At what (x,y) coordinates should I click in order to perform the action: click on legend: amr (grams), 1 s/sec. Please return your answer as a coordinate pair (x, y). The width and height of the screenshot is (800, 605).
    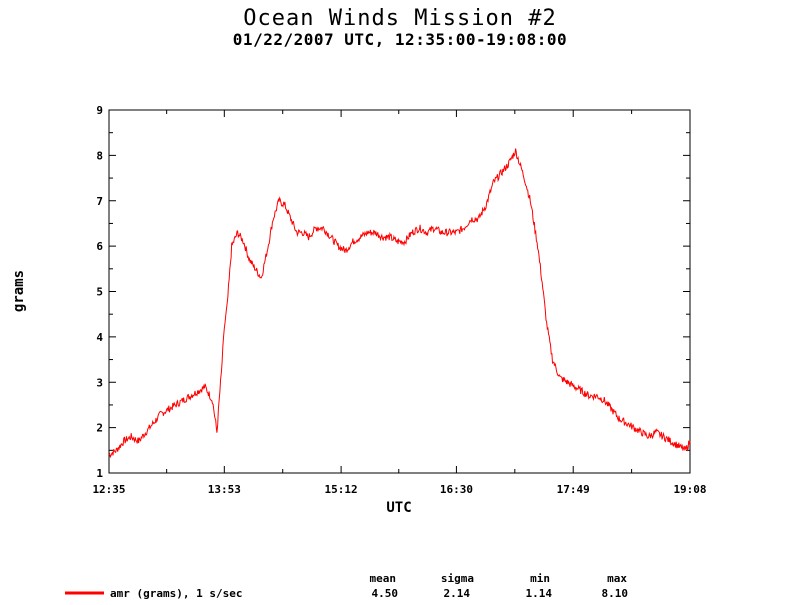
    Looking at the image, I should click on (153, 593).